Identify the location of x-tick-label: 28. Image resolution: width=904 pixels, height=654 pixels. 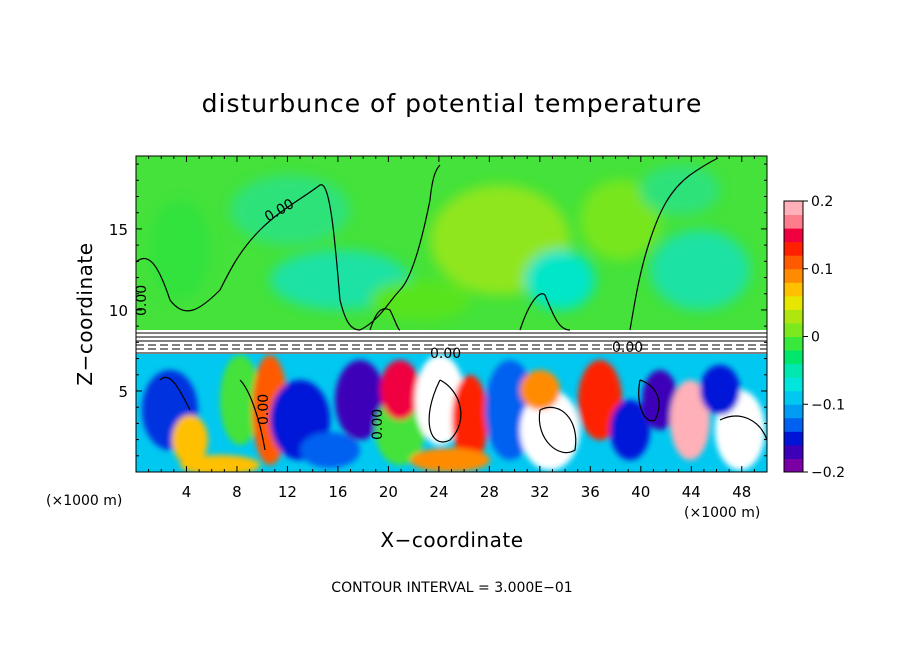
(489, 492).